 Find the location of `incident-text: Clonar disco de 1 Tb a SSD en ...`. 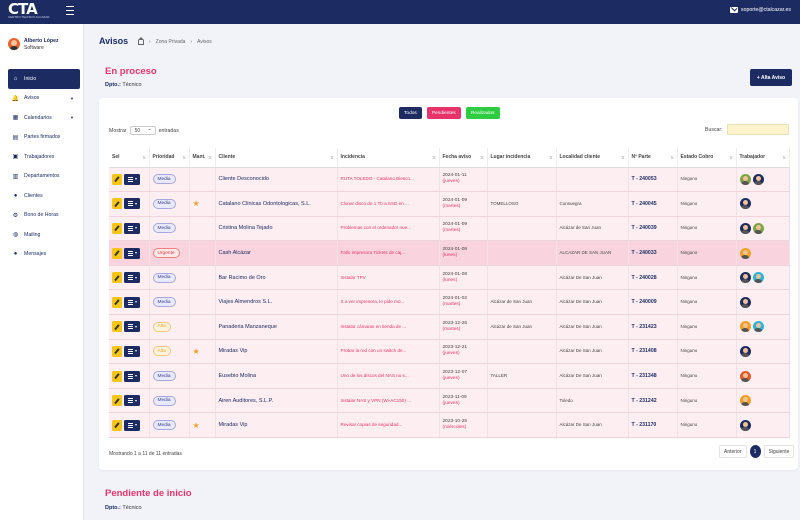

incident-text: Clonar disco de 1 Tb a SSD en ... is located at coordinates (374, 203).